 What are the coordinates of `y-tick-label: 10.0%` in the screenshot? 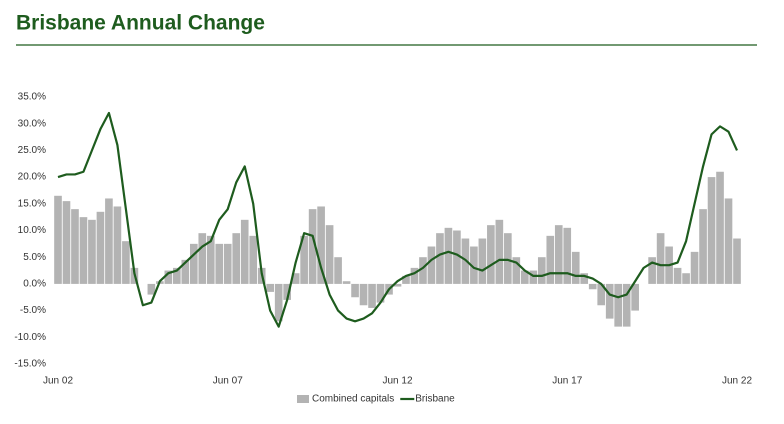 It's located at (32, 230).